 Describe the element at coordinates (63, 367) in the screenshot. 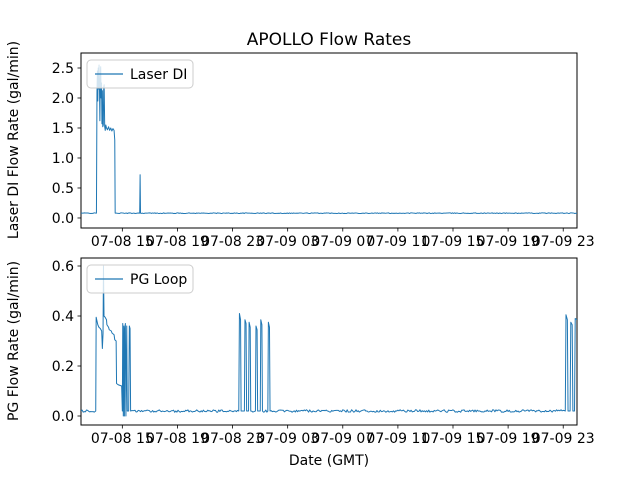

I see `y-tick-label: 0.2` at that location.